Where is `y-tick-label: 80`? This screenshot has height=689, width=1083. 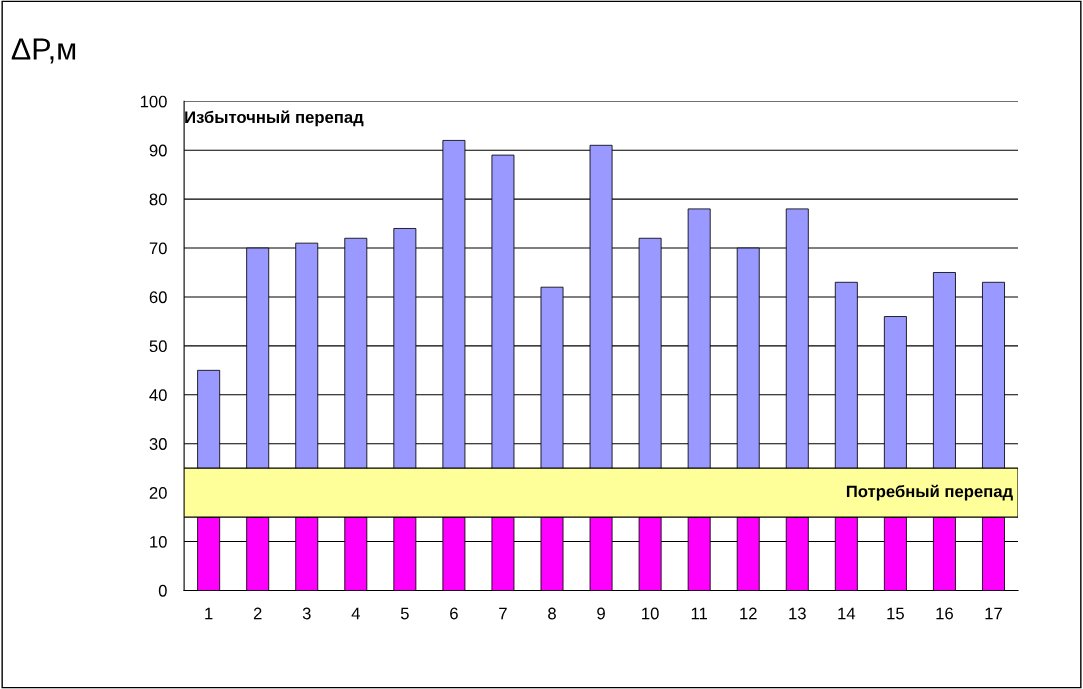 y-tick-label: 80 is located at coordinates (158, 199).